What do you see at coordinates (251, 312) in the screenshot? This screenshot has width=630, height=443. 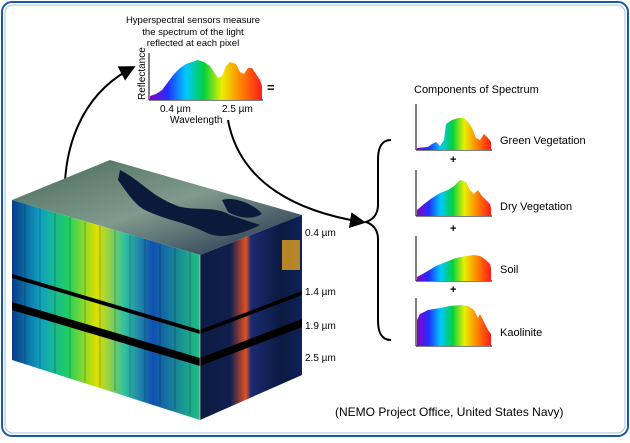 I see `cube-band-gap-1-front` at bounding box center [251, 312].